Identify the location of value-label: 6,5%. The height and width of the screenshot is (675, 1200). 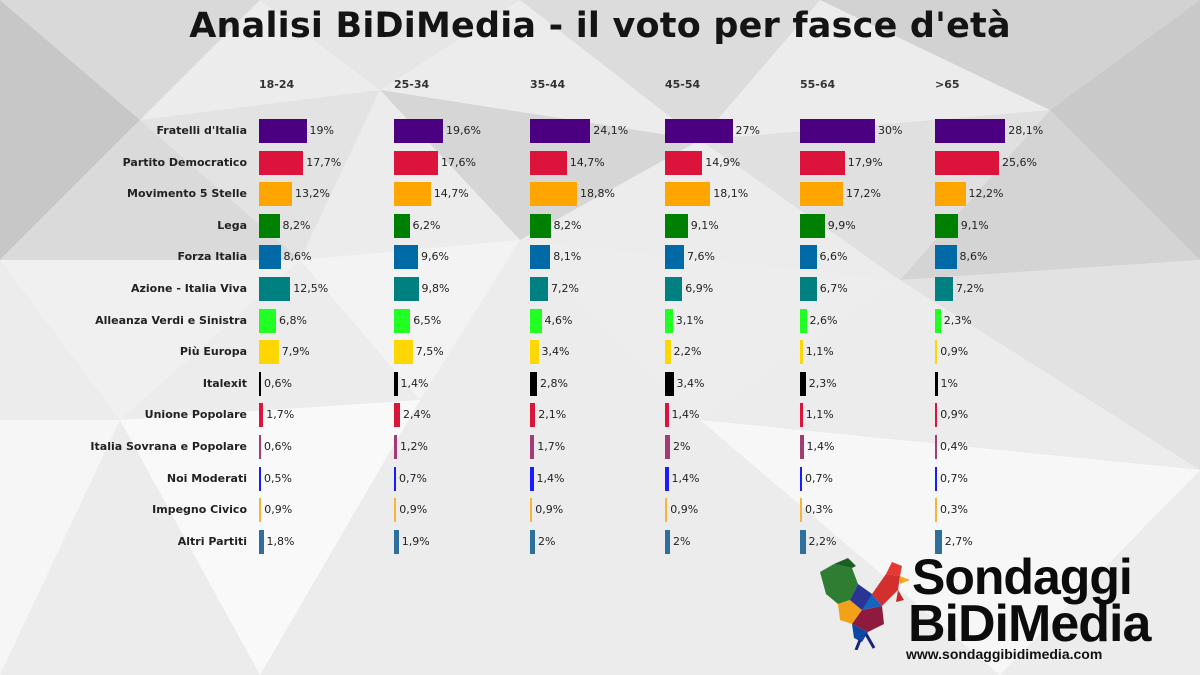
(427, 320).